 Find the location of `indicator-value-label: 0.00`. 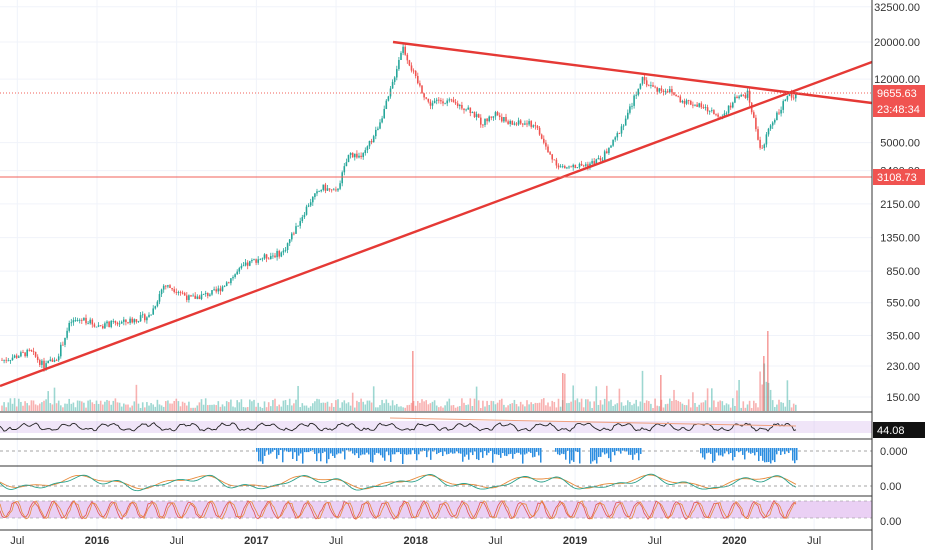

indicator-value-label: 0.00 is located at coordinates (890, 487).